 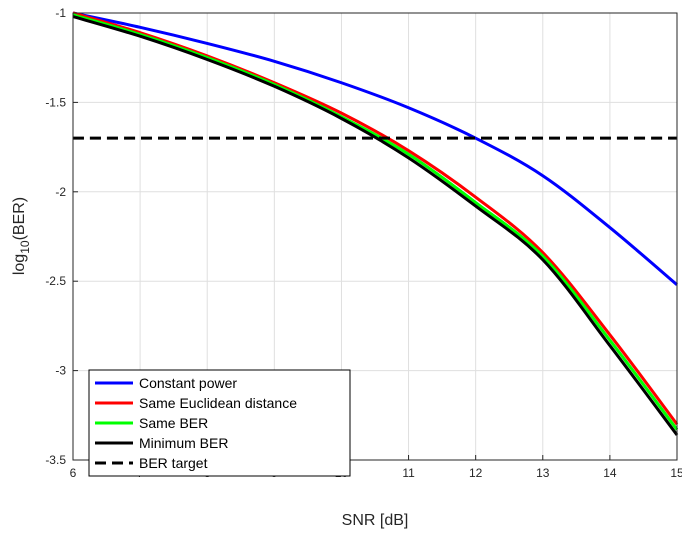 What do you see at coordinates (183, 443) in the screenshot?
I see `legend-label-minimum-ber: Minimum BER` at bounding box center [183, 443].